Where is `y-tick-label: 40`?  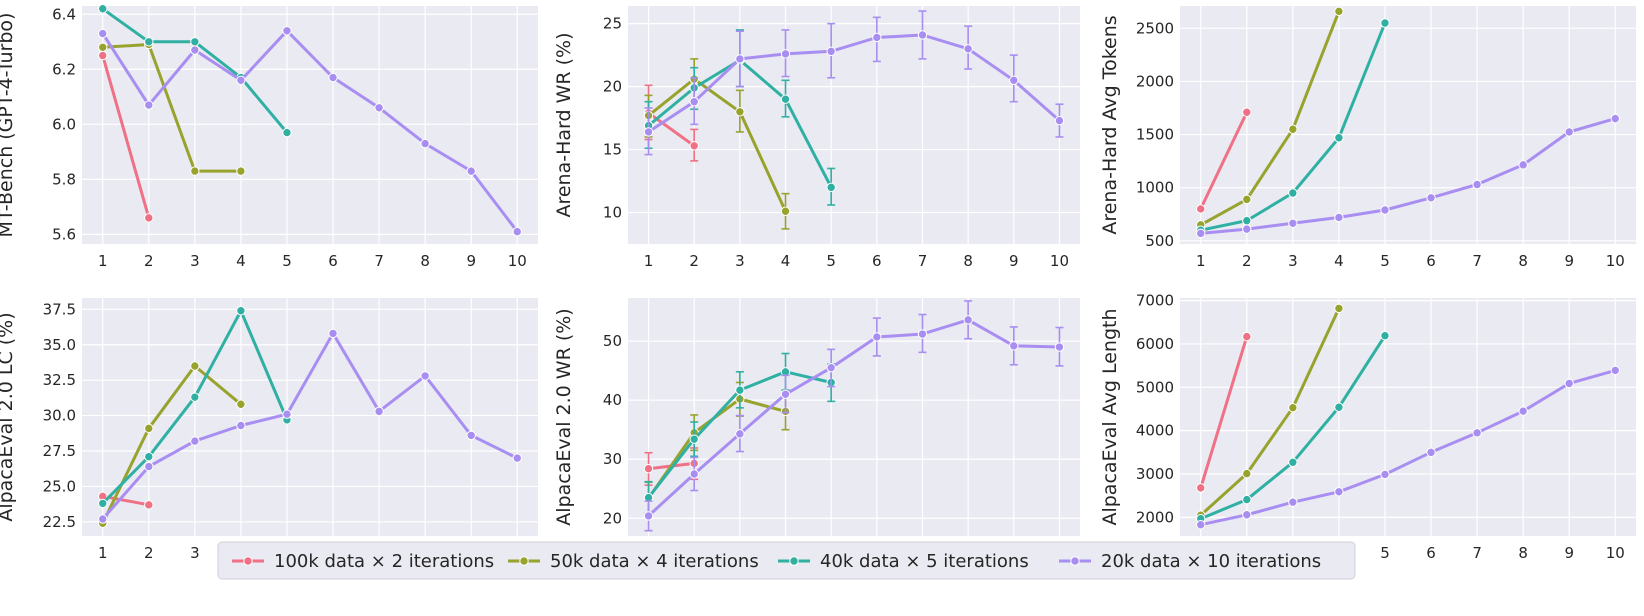
y-tick-label: 40 is located at coordinates (612, 400).